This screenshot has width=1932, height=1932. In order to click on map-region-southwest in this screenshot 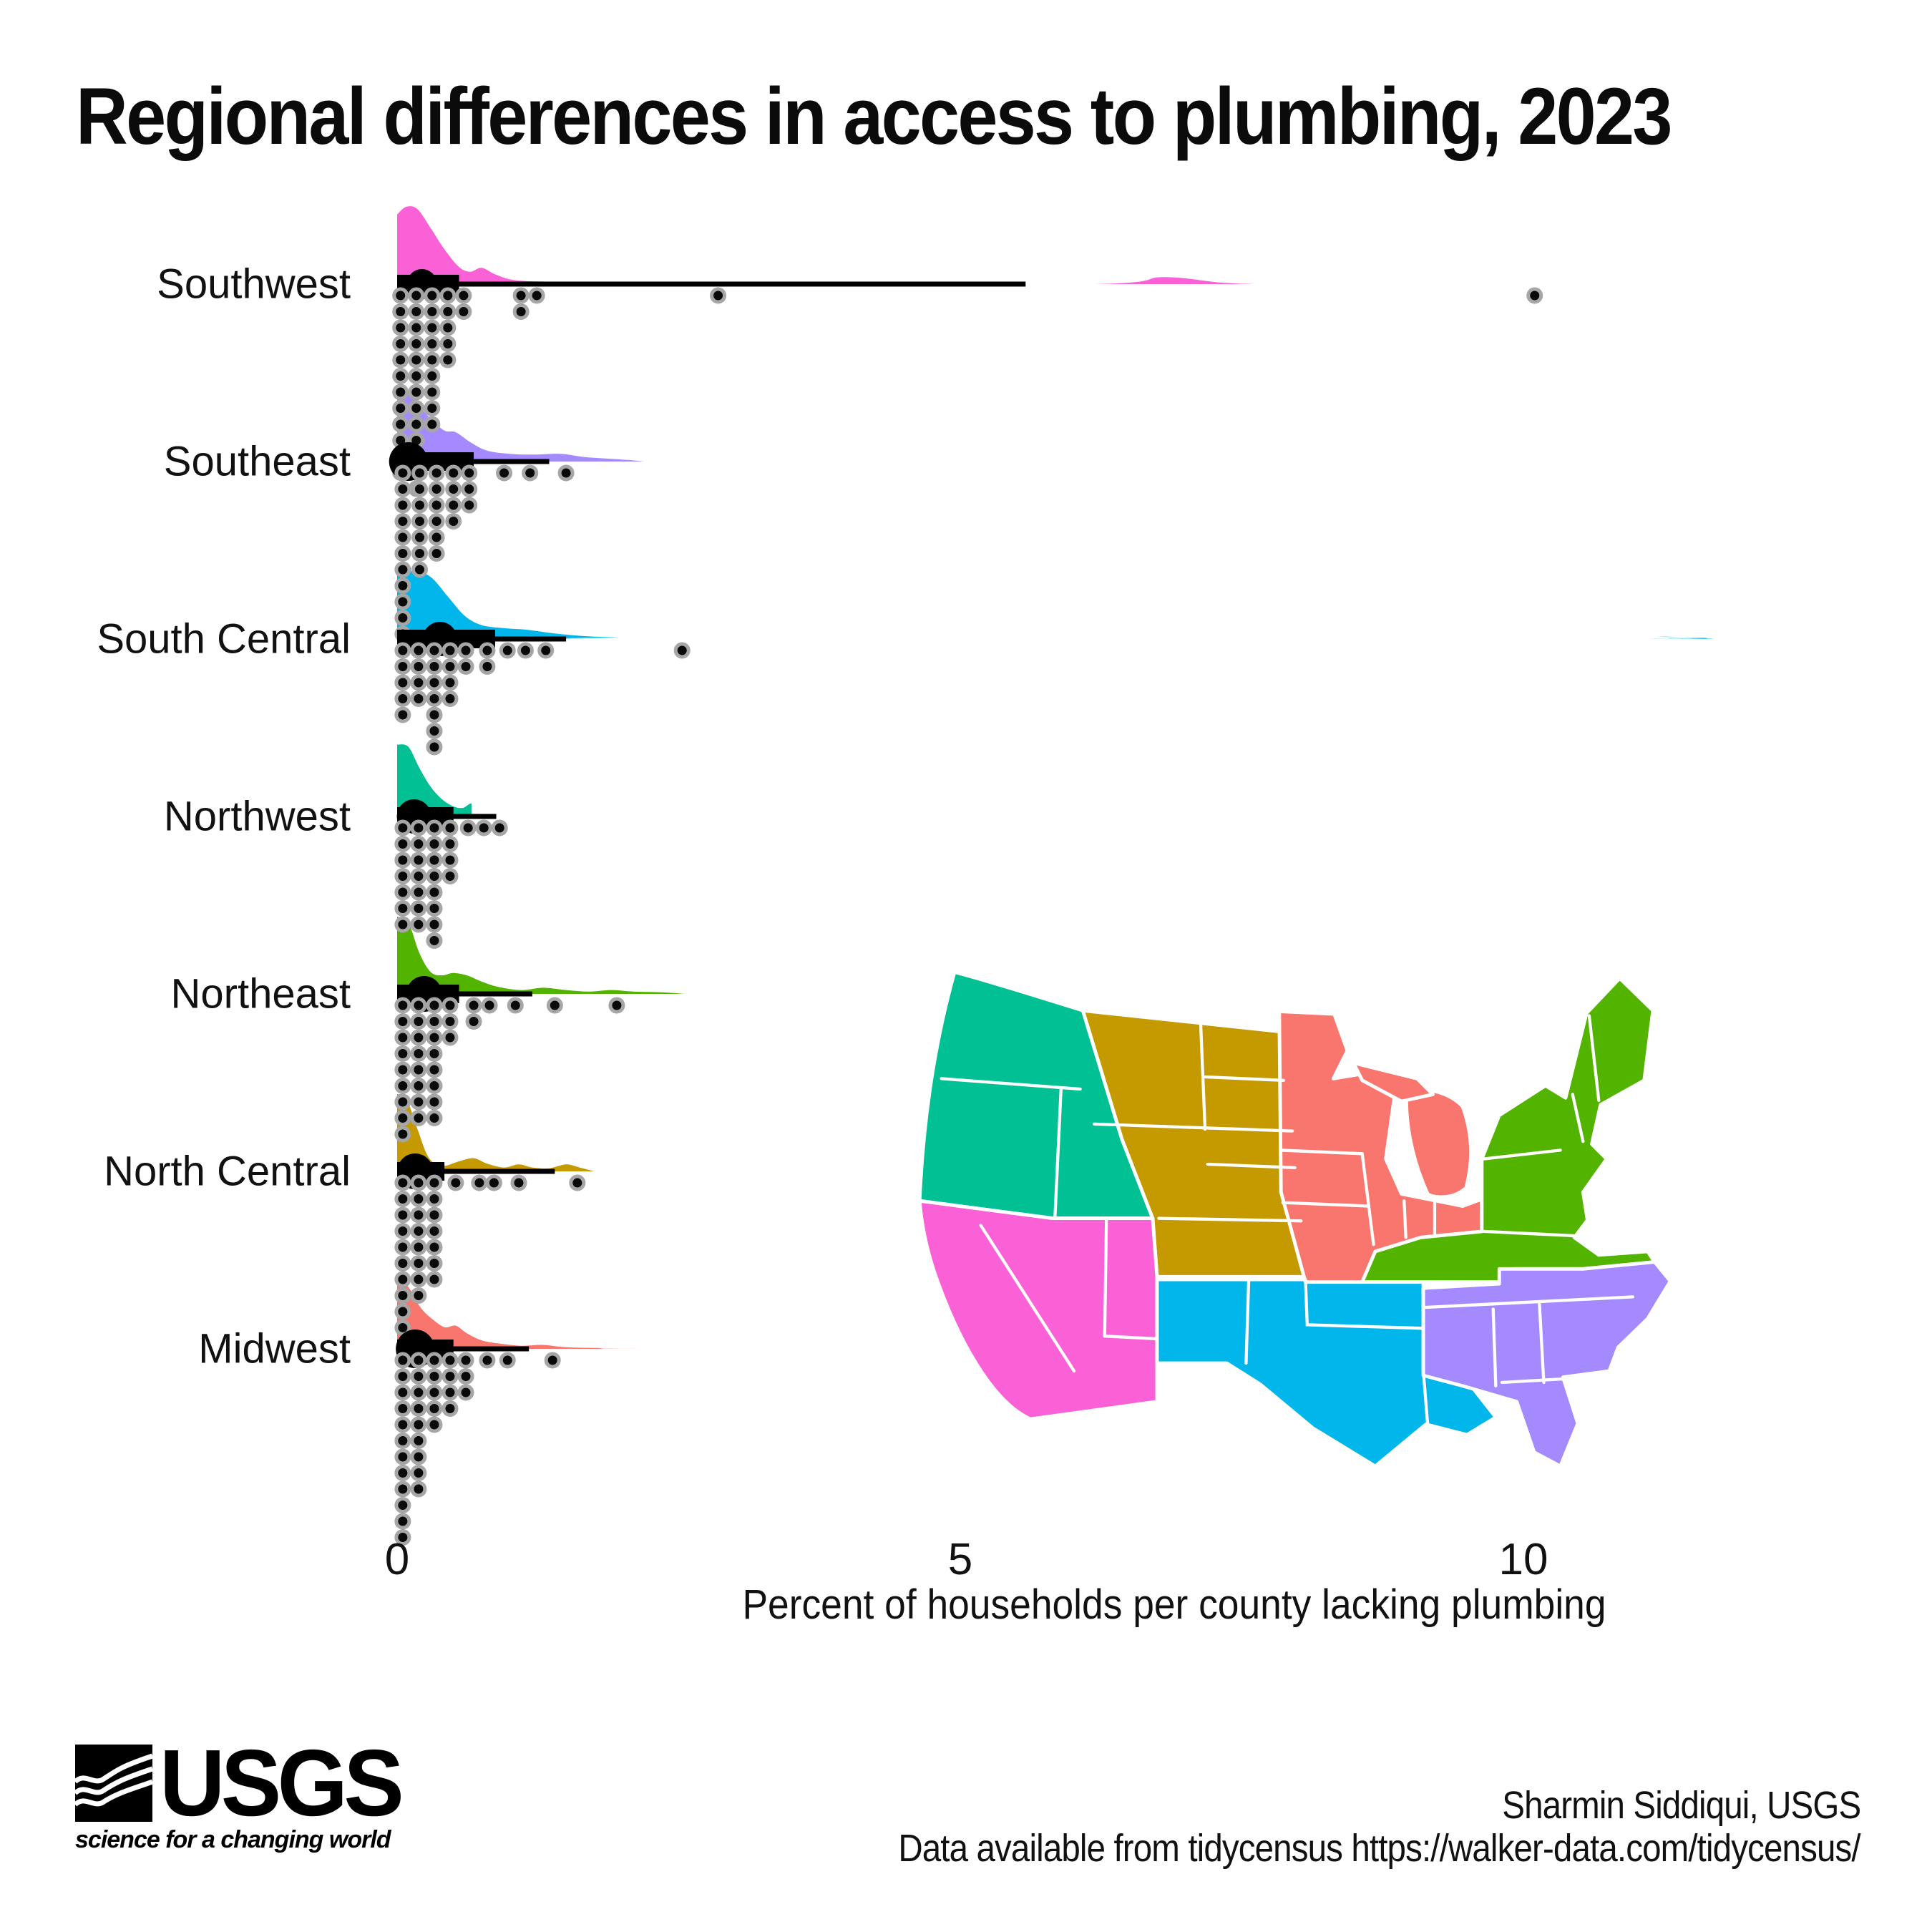, I will do `click(1038, 1310)`.